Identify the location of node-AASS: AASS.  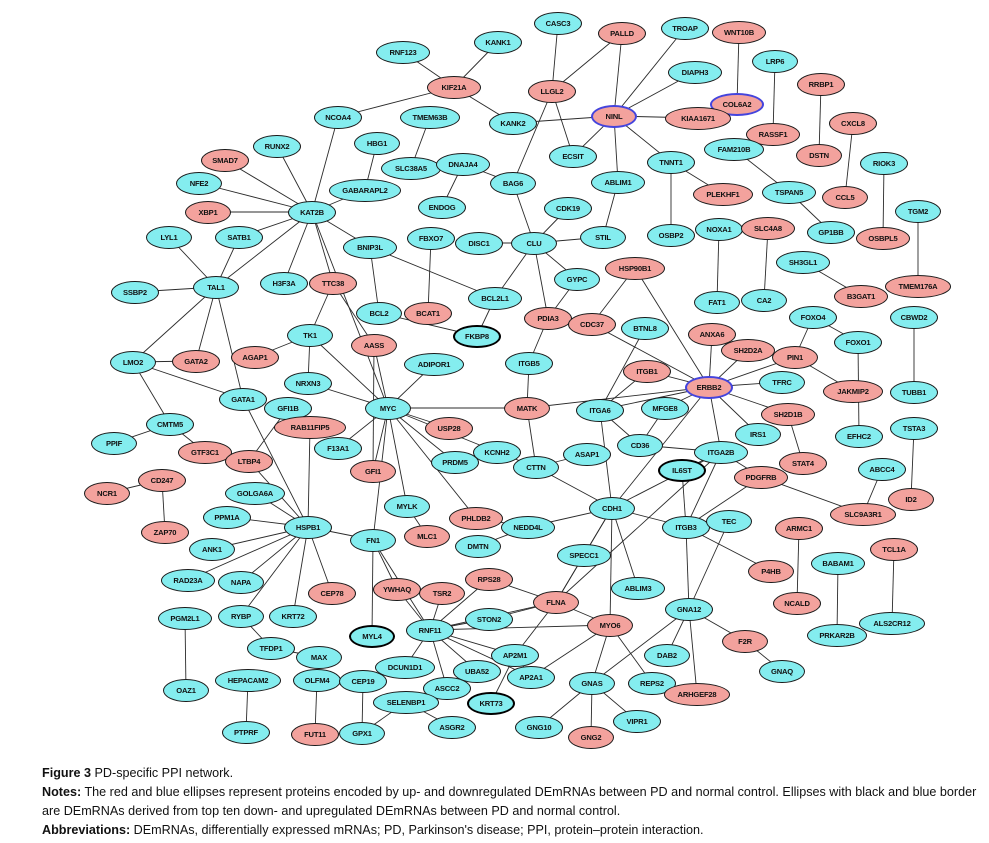
(374, 345).